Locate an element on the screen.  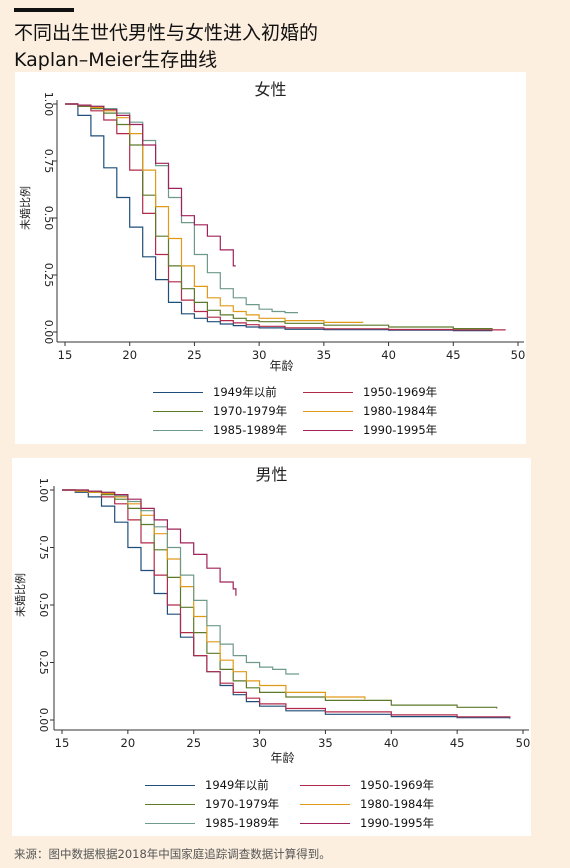
chart-title-female: 女性 is located at coordinates (270, 89).